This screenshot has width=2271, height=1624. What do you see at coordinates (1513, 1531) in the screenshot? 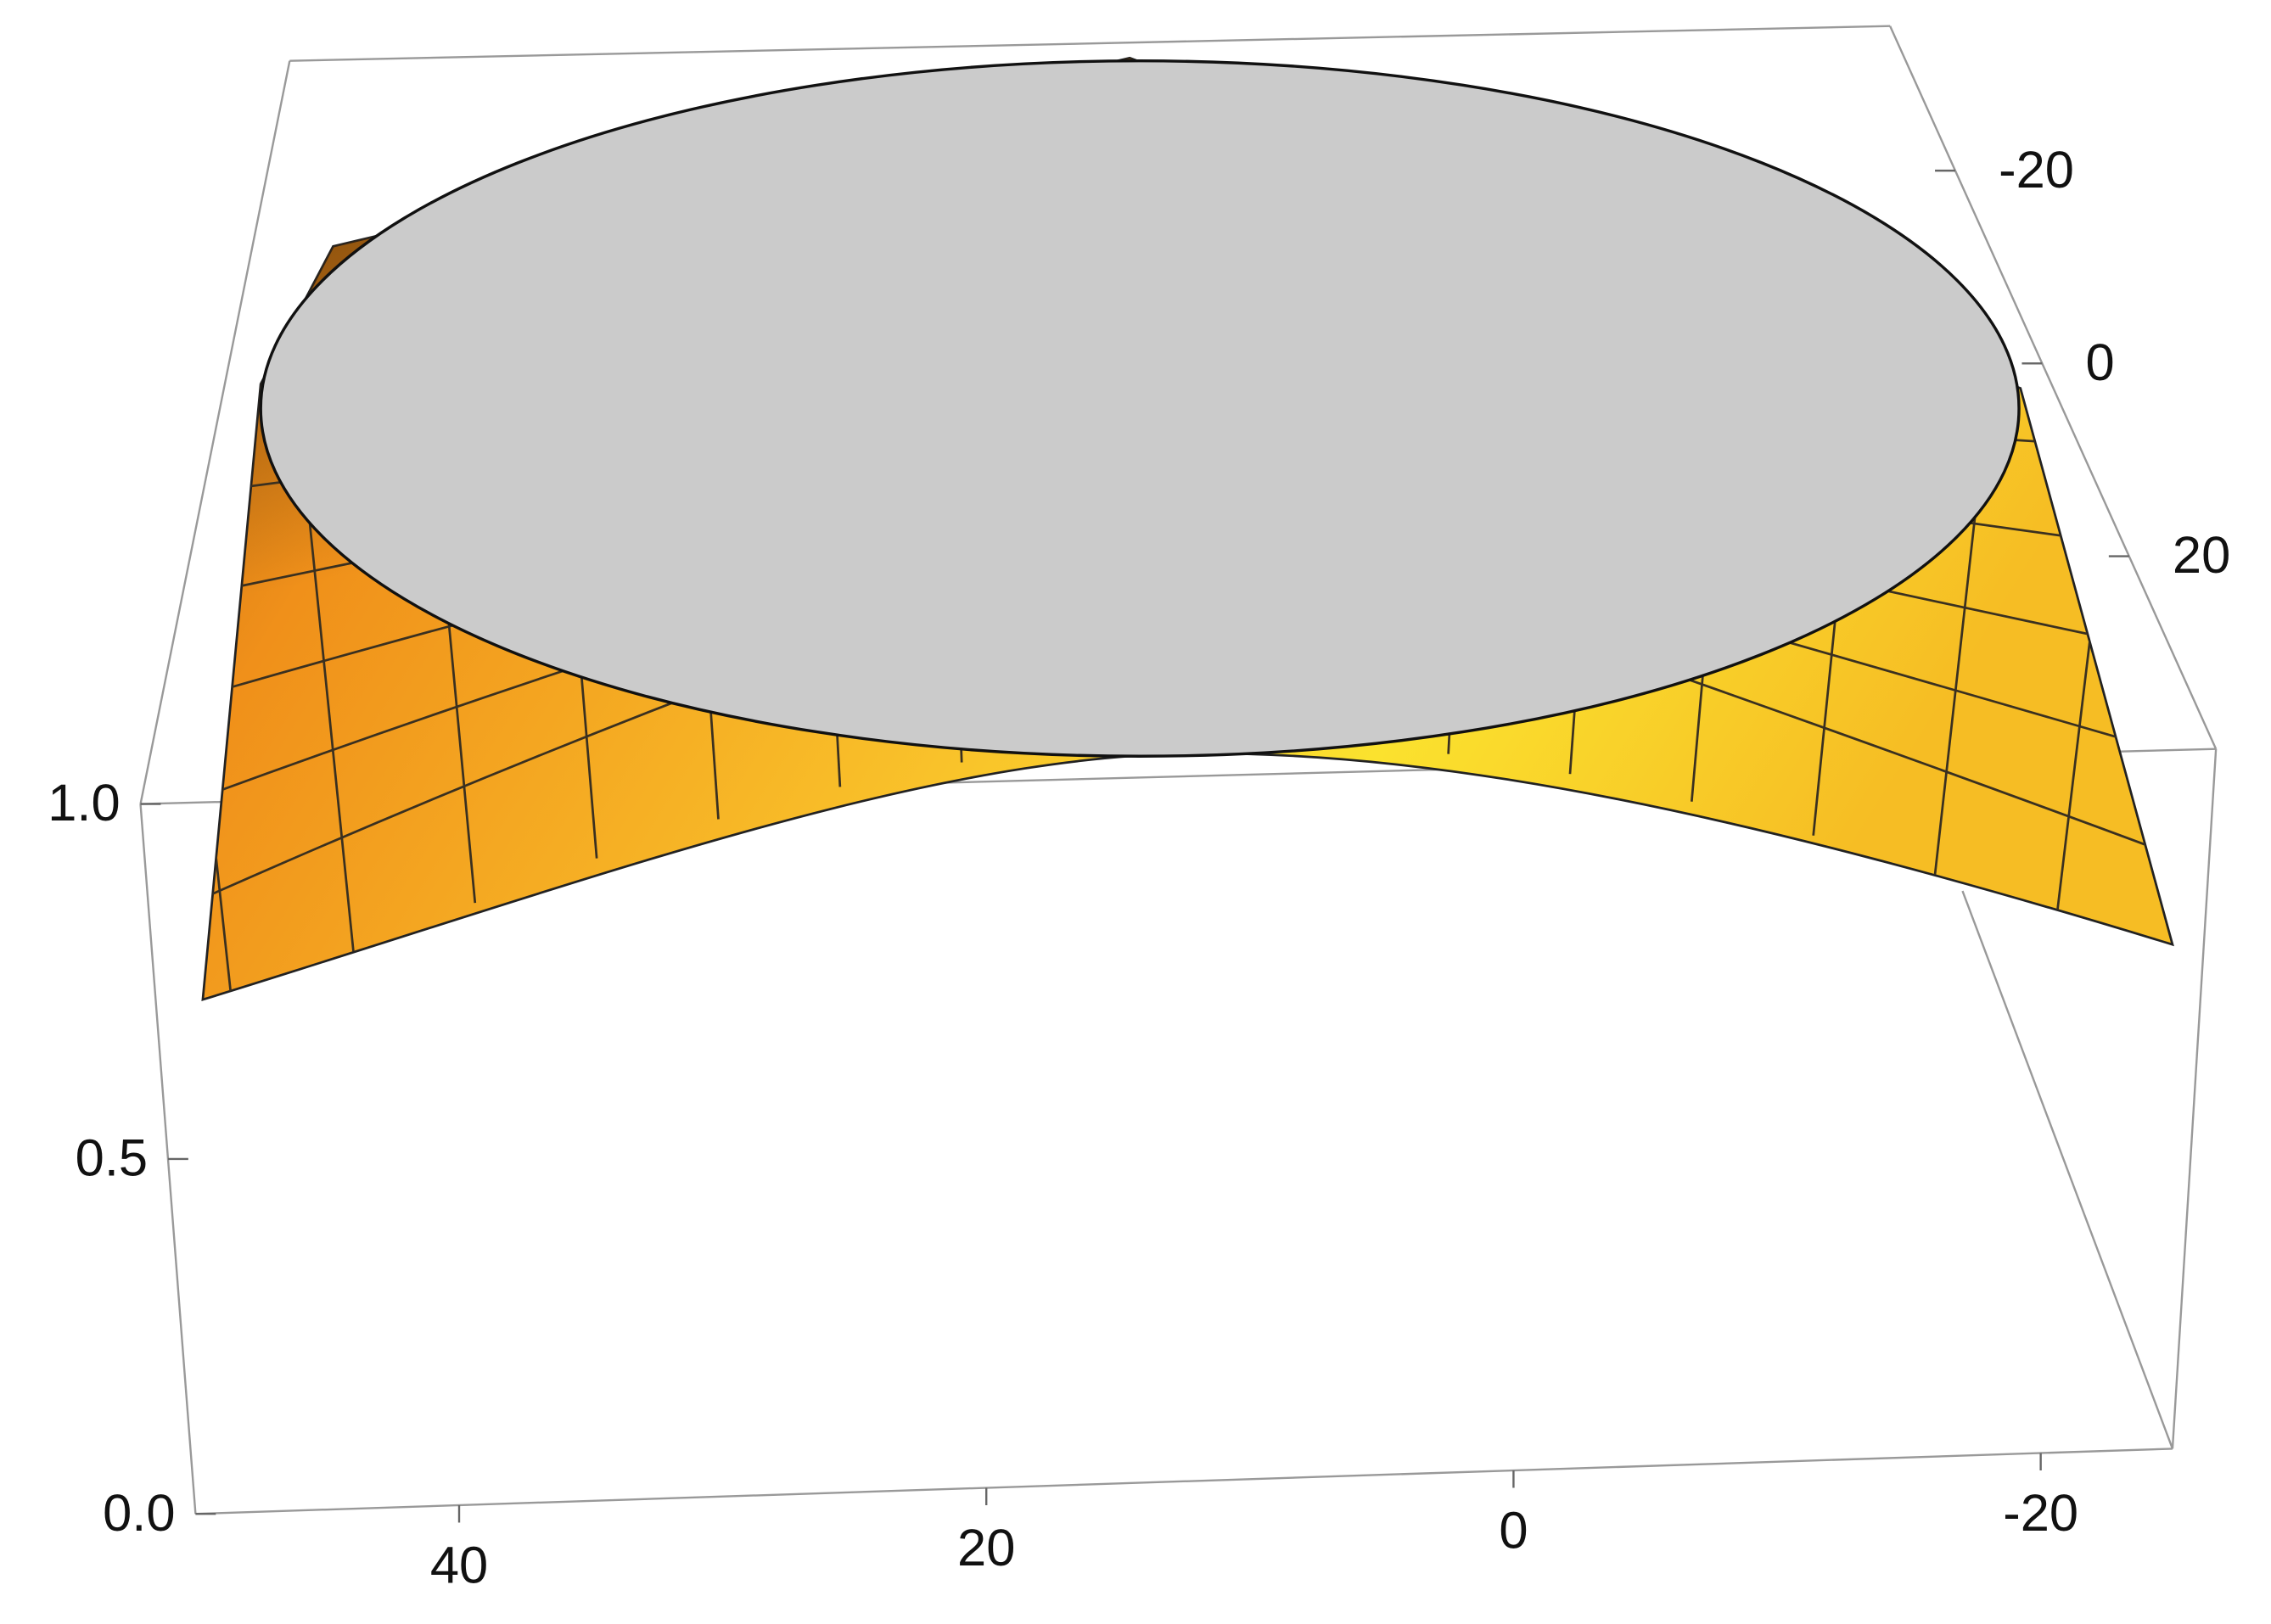
I see `x-tick-label: 0` at bounding box center [1513, 1531].